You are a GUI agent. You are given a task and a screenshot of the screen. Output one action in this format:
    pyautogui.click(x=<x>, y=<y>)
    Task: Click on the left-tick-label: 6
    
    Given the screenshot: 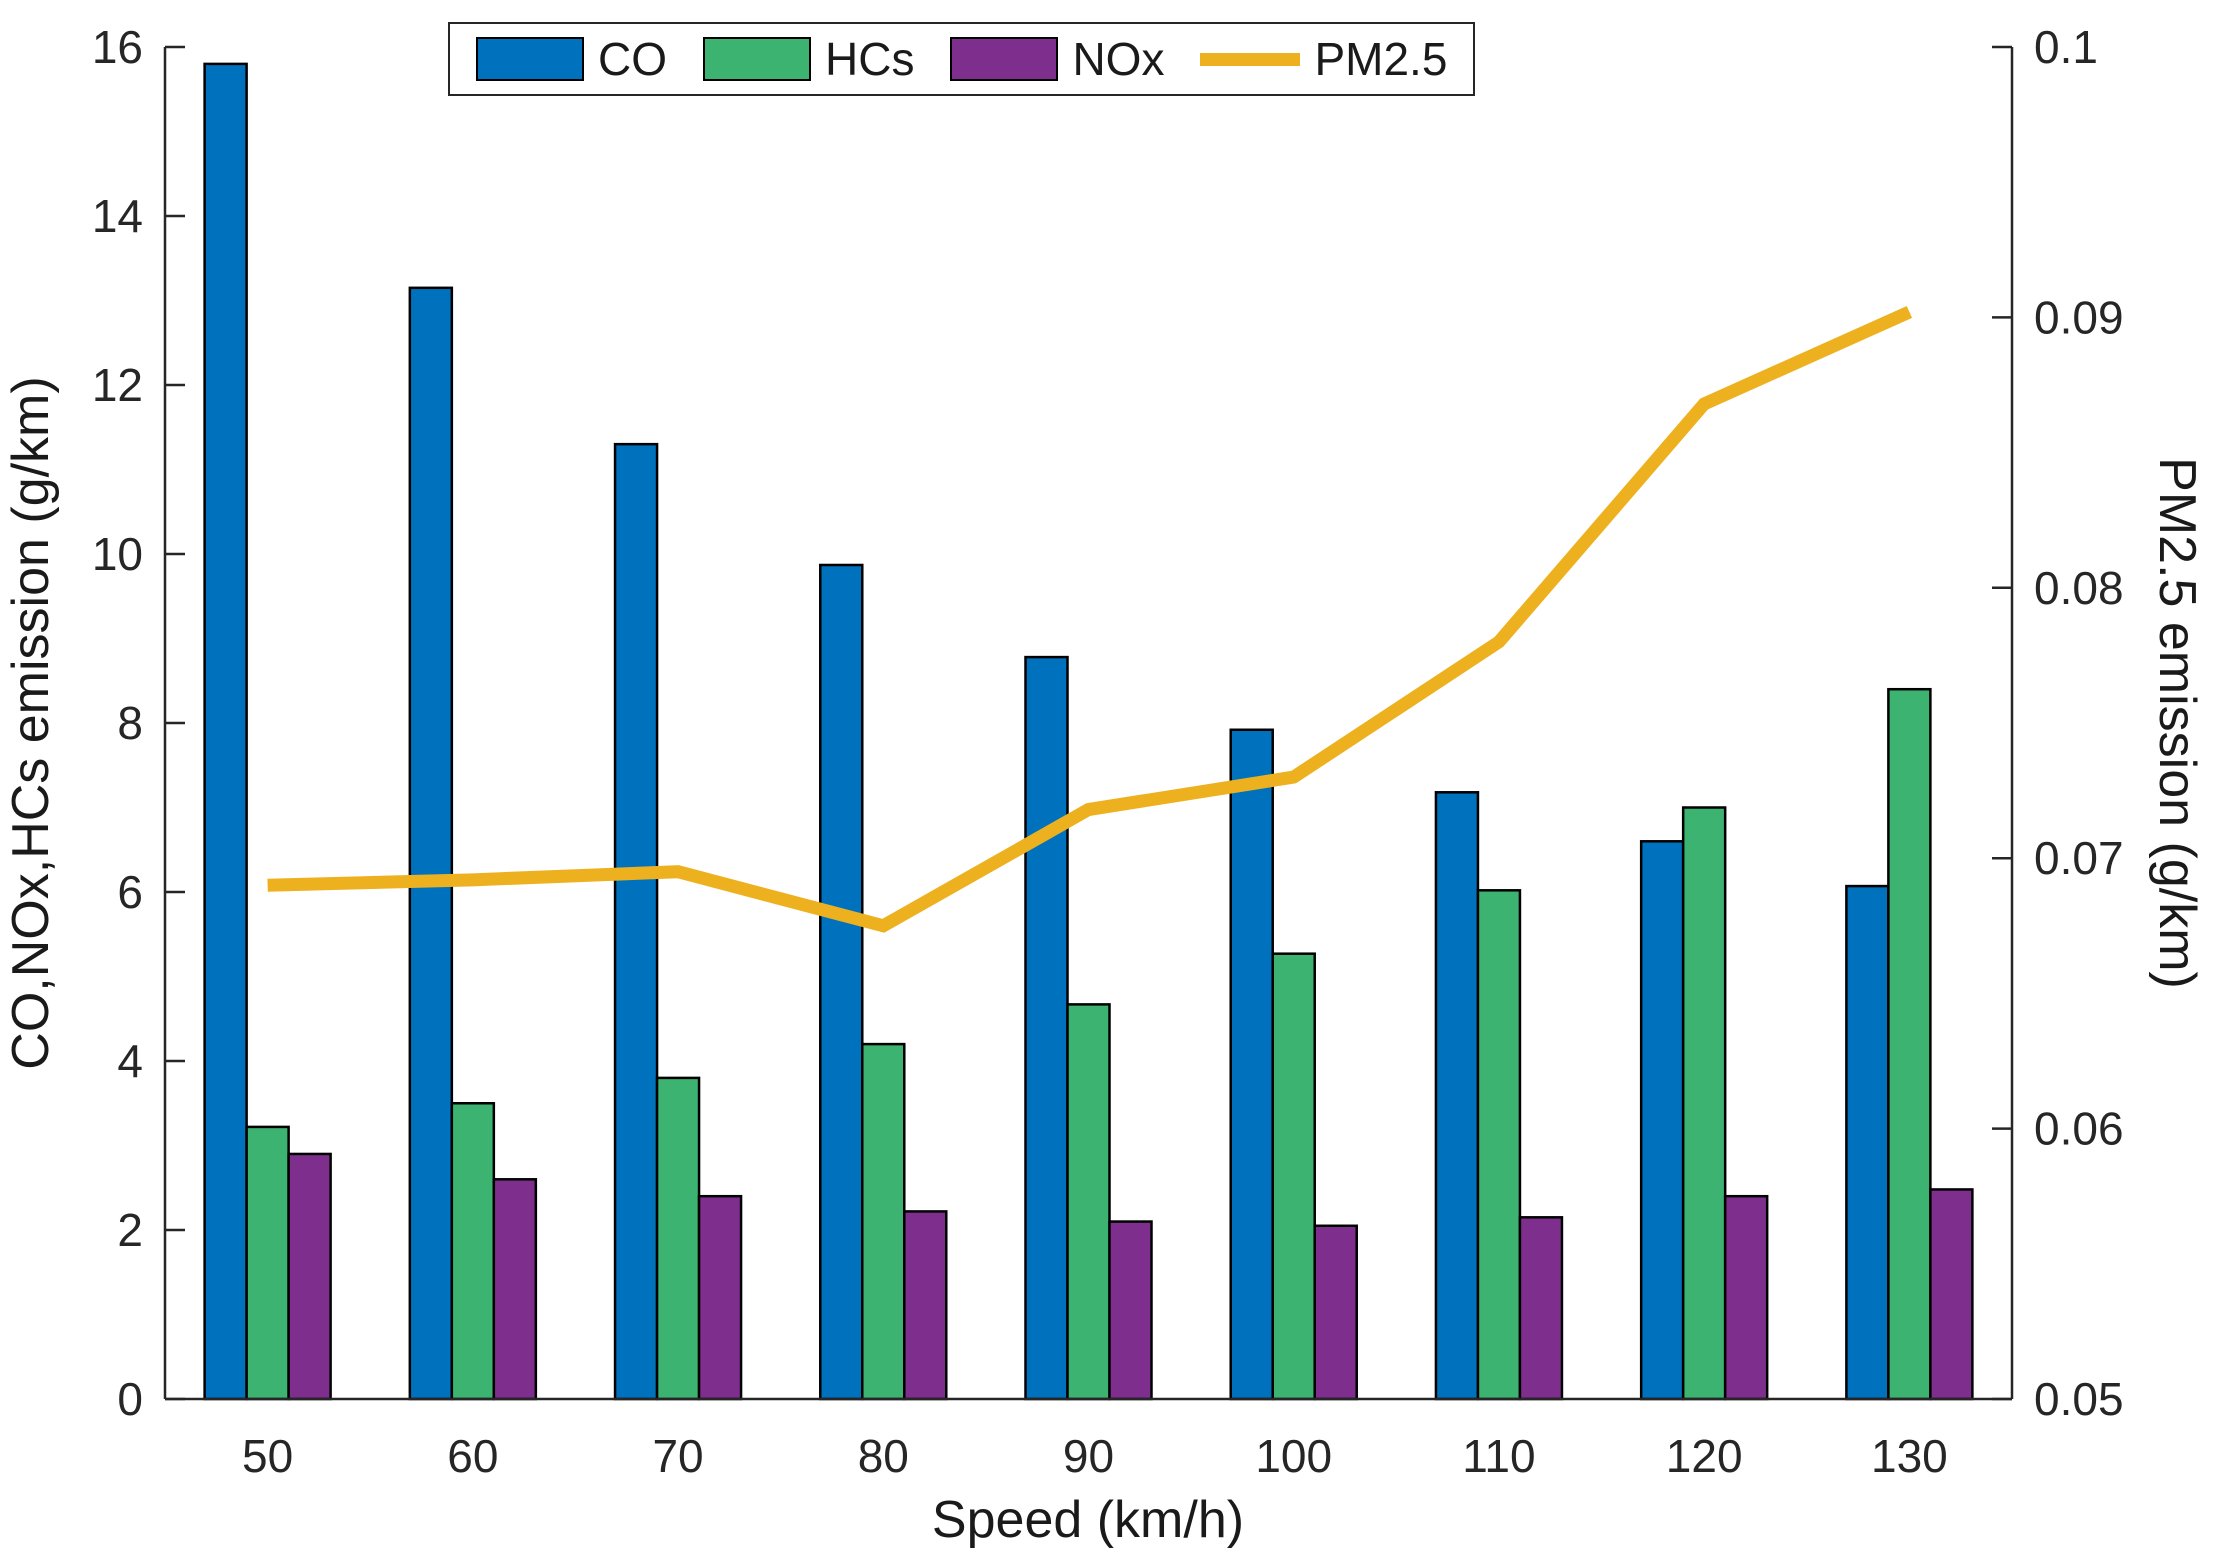 What is the action you would take?
    pyautogui.click(x=130, y=892)
    